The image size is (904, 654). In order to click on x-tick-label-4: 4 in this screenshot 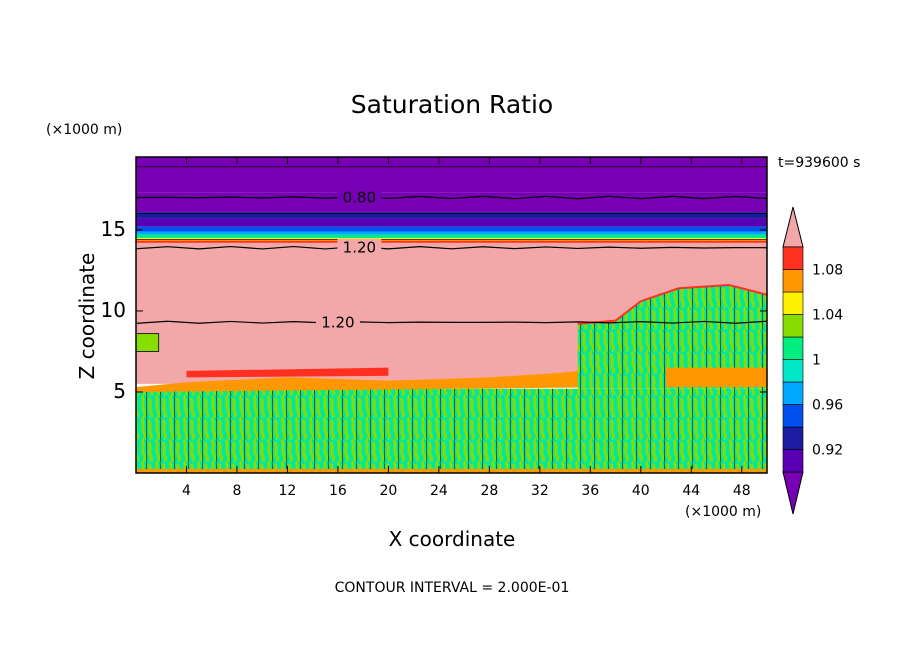, I will do `click(186, 491)`.